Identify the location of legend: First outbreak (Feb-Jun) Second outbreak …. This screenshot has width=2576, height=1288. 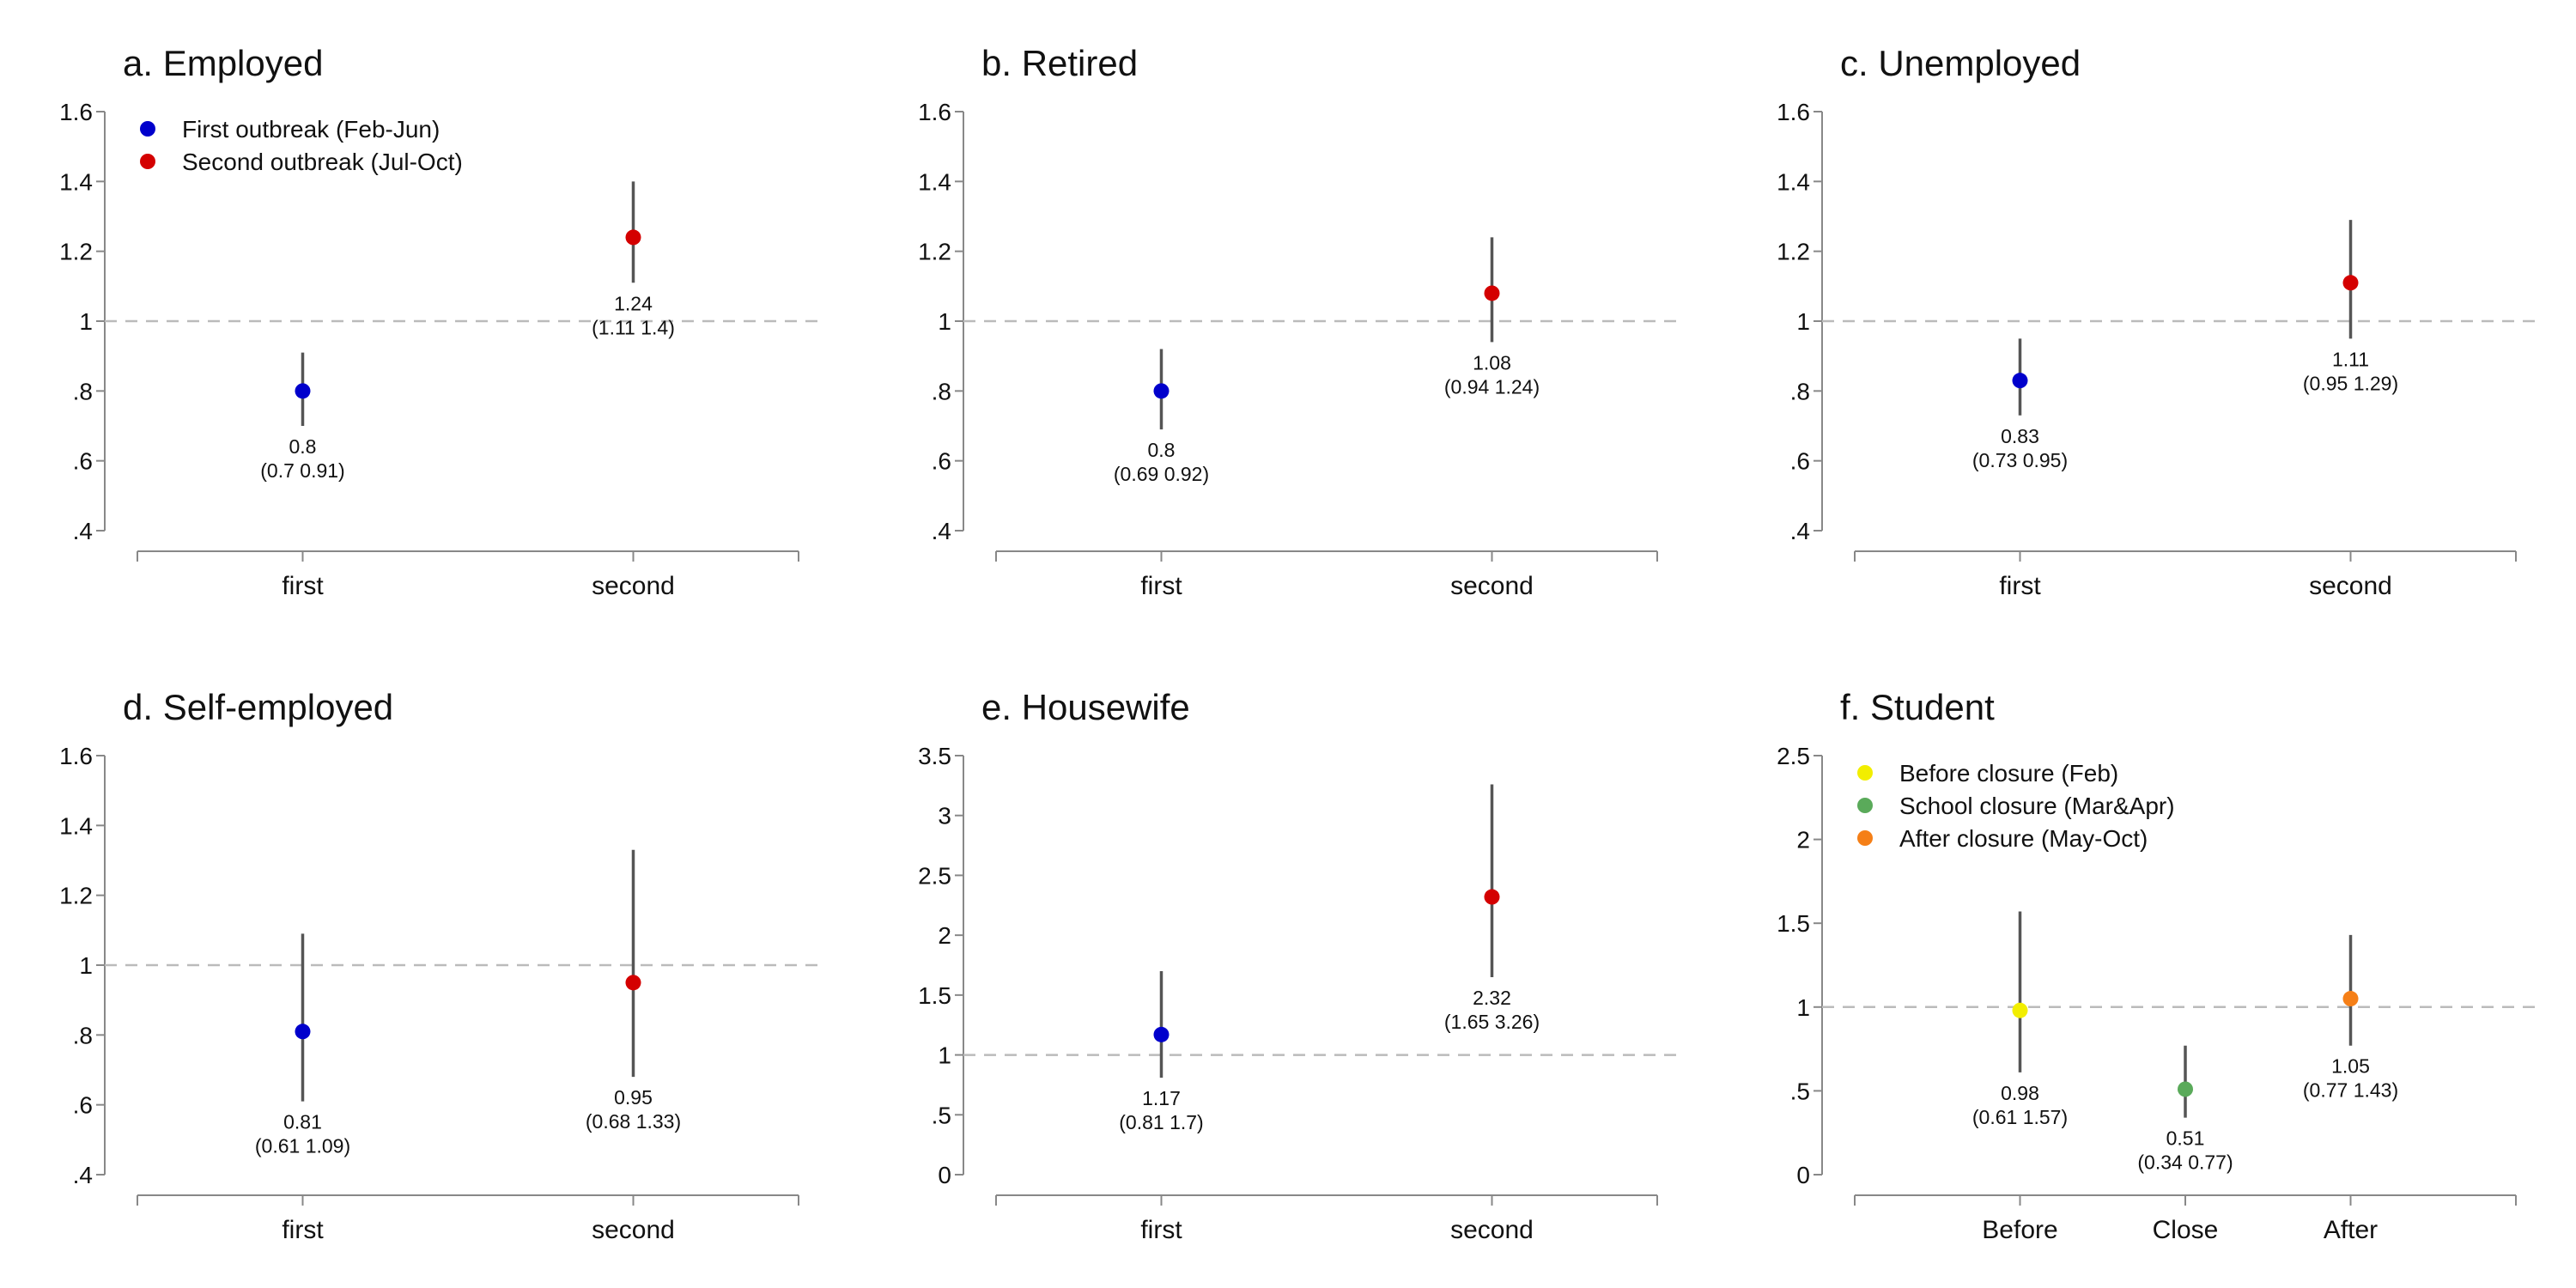
(301, 145).